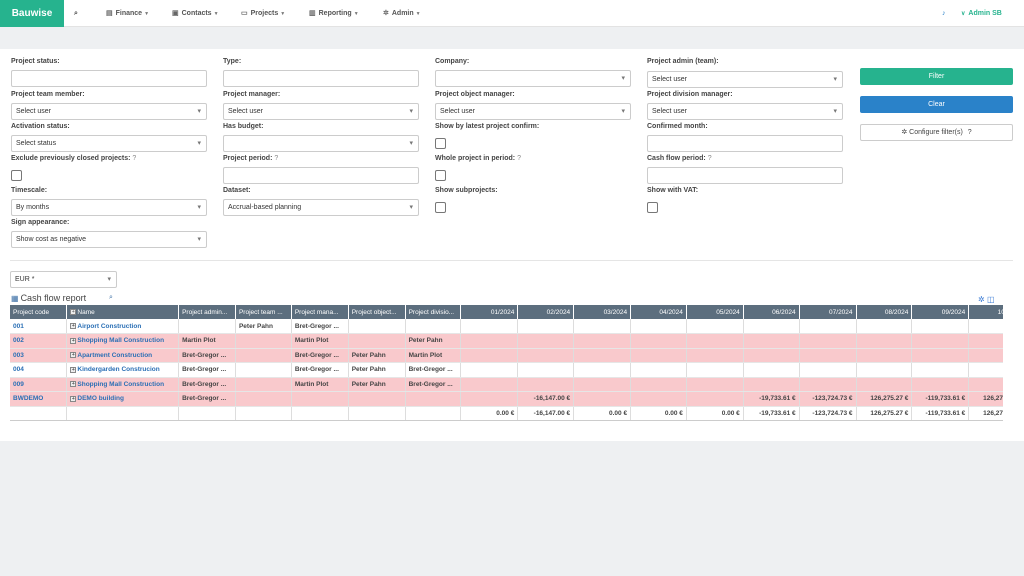 The height and width of the screenshot is (576, 1024). I want to click on columns-icon: ◫, so click(990, 299).